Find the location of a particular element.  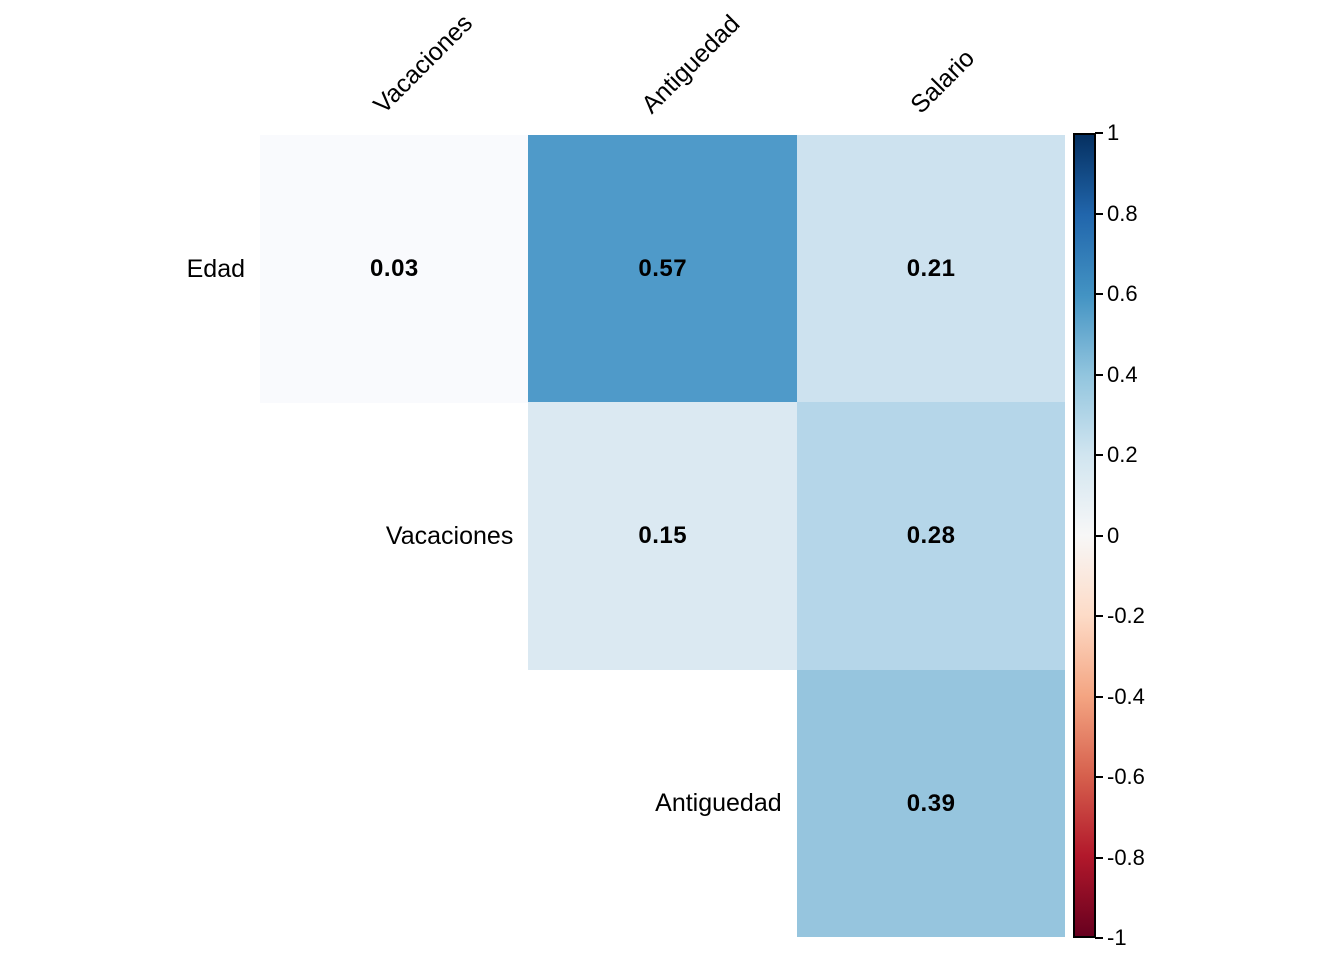

cell-value: 0.21 is located at coordinates (931, 268).